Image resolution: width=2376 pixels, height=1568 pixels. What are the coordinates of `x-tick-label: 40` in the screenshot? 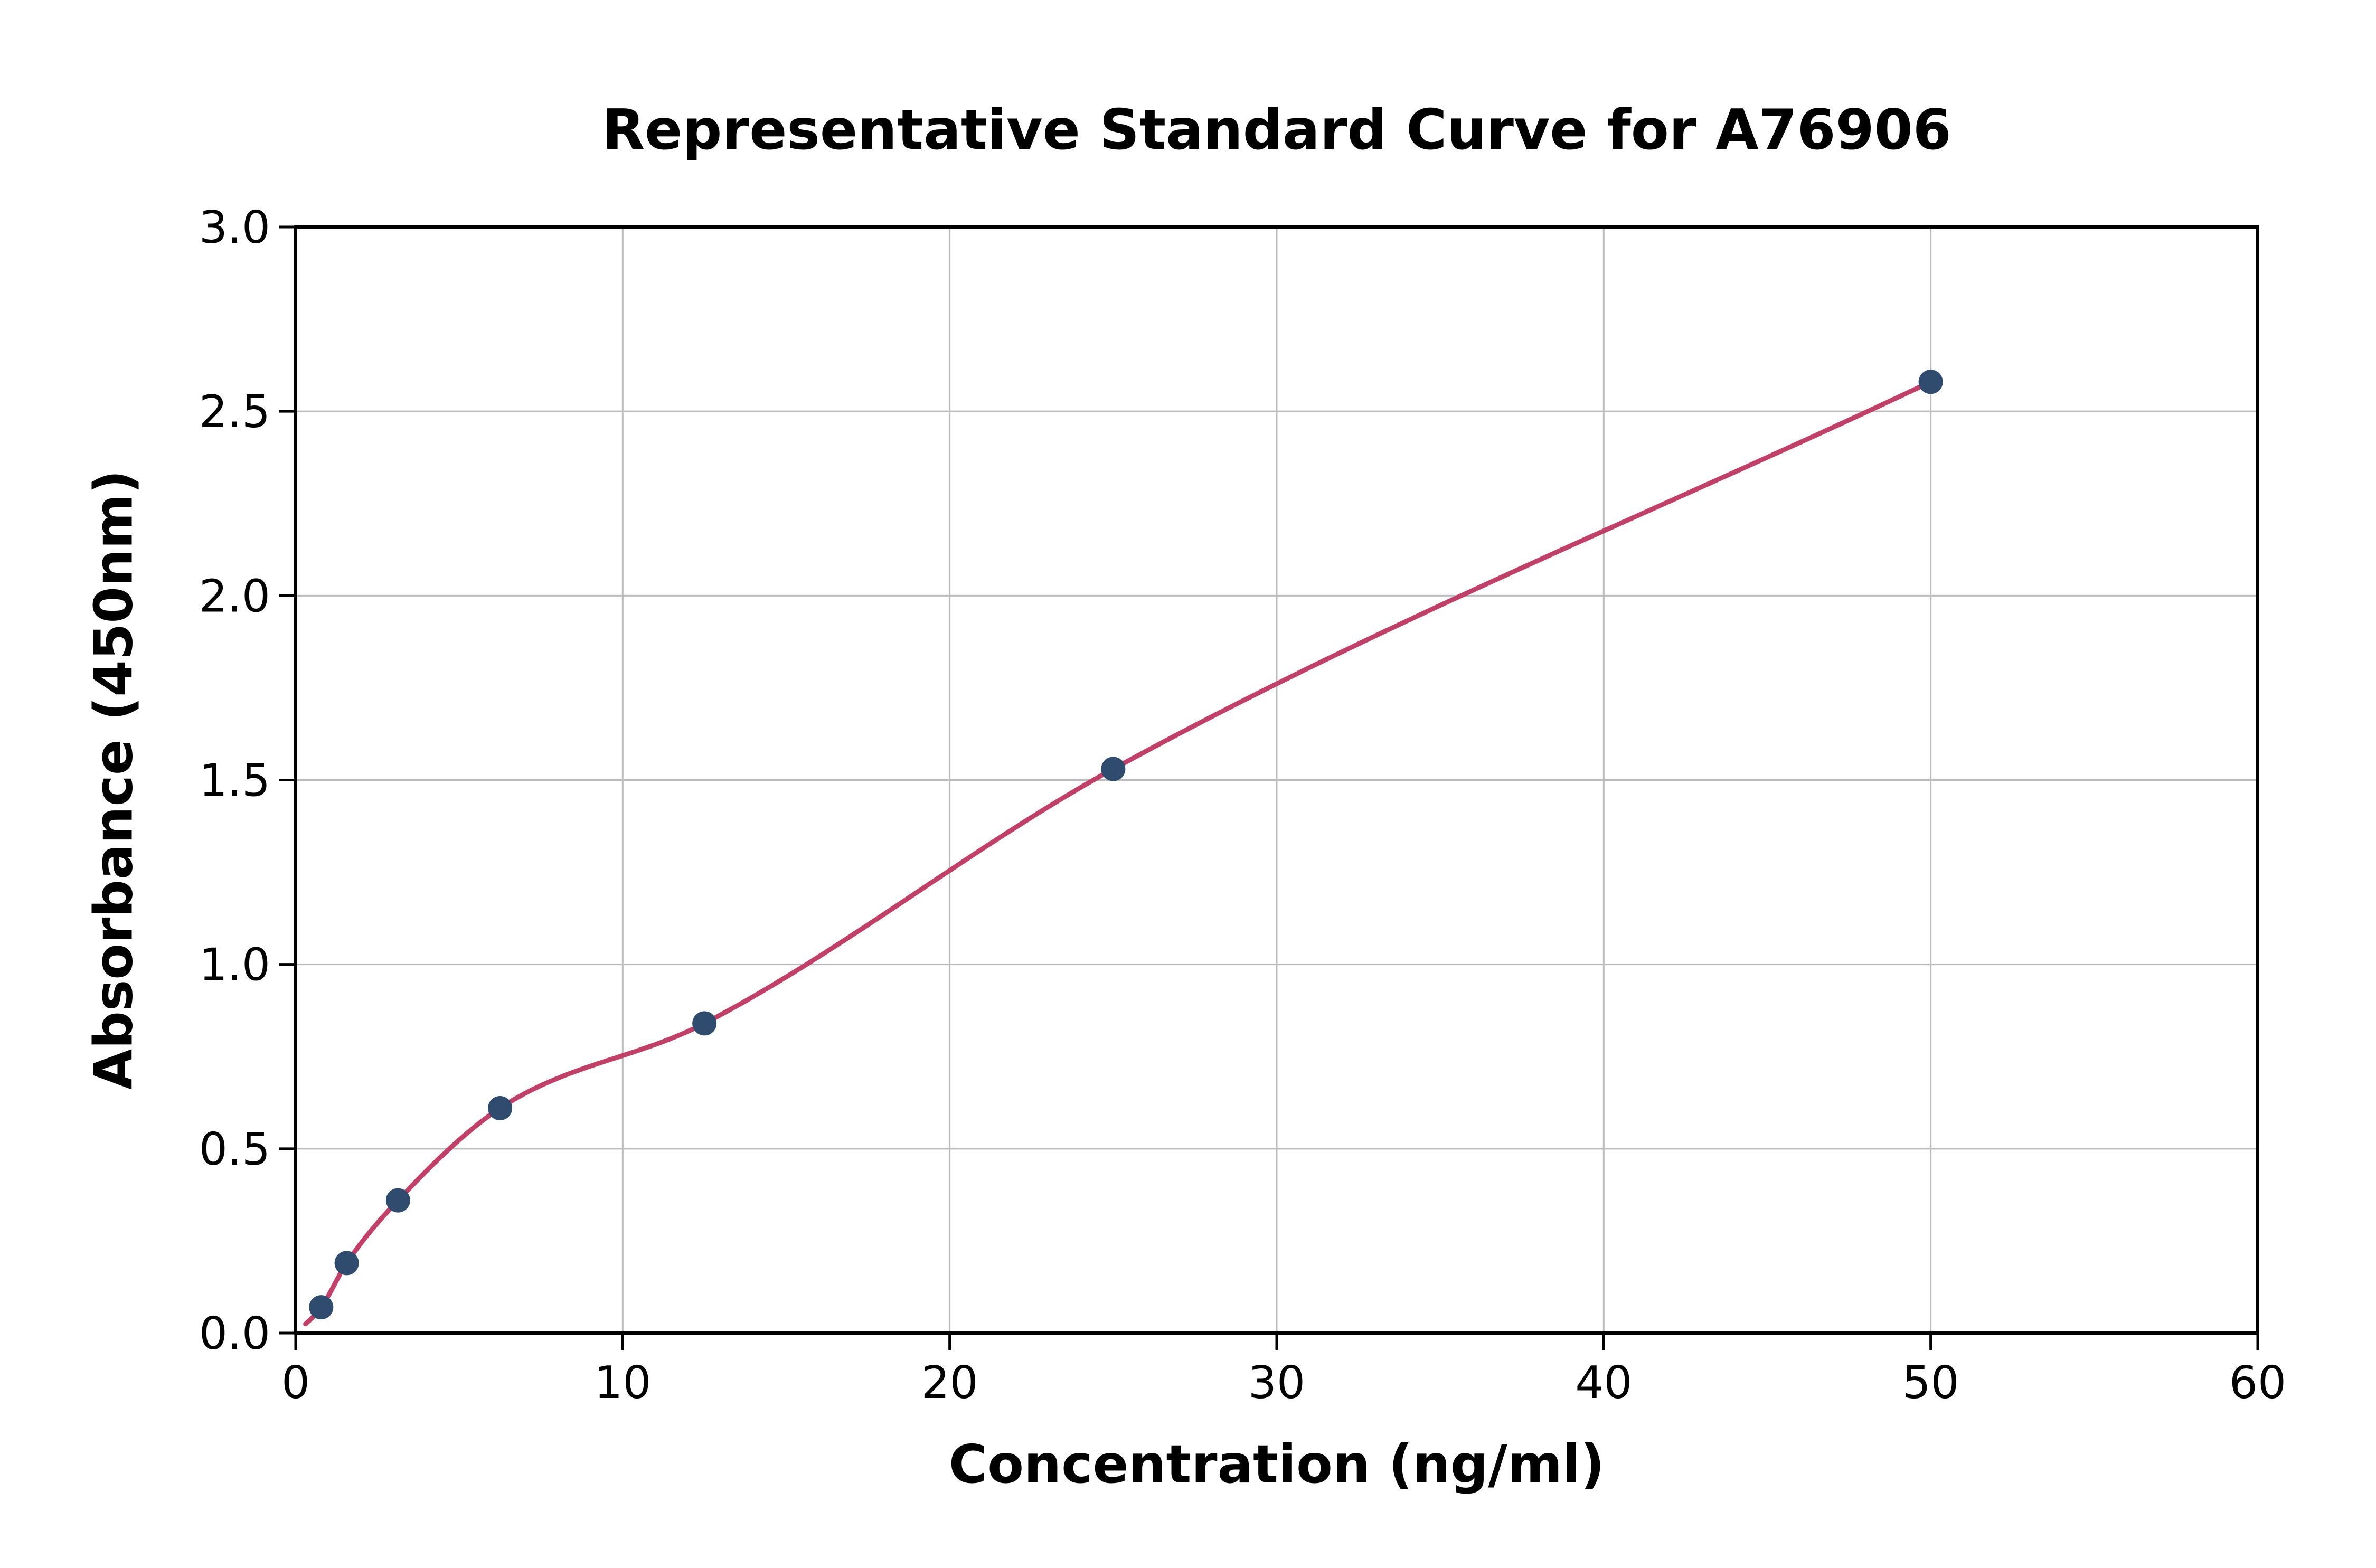 It's located at (1604, 1383).